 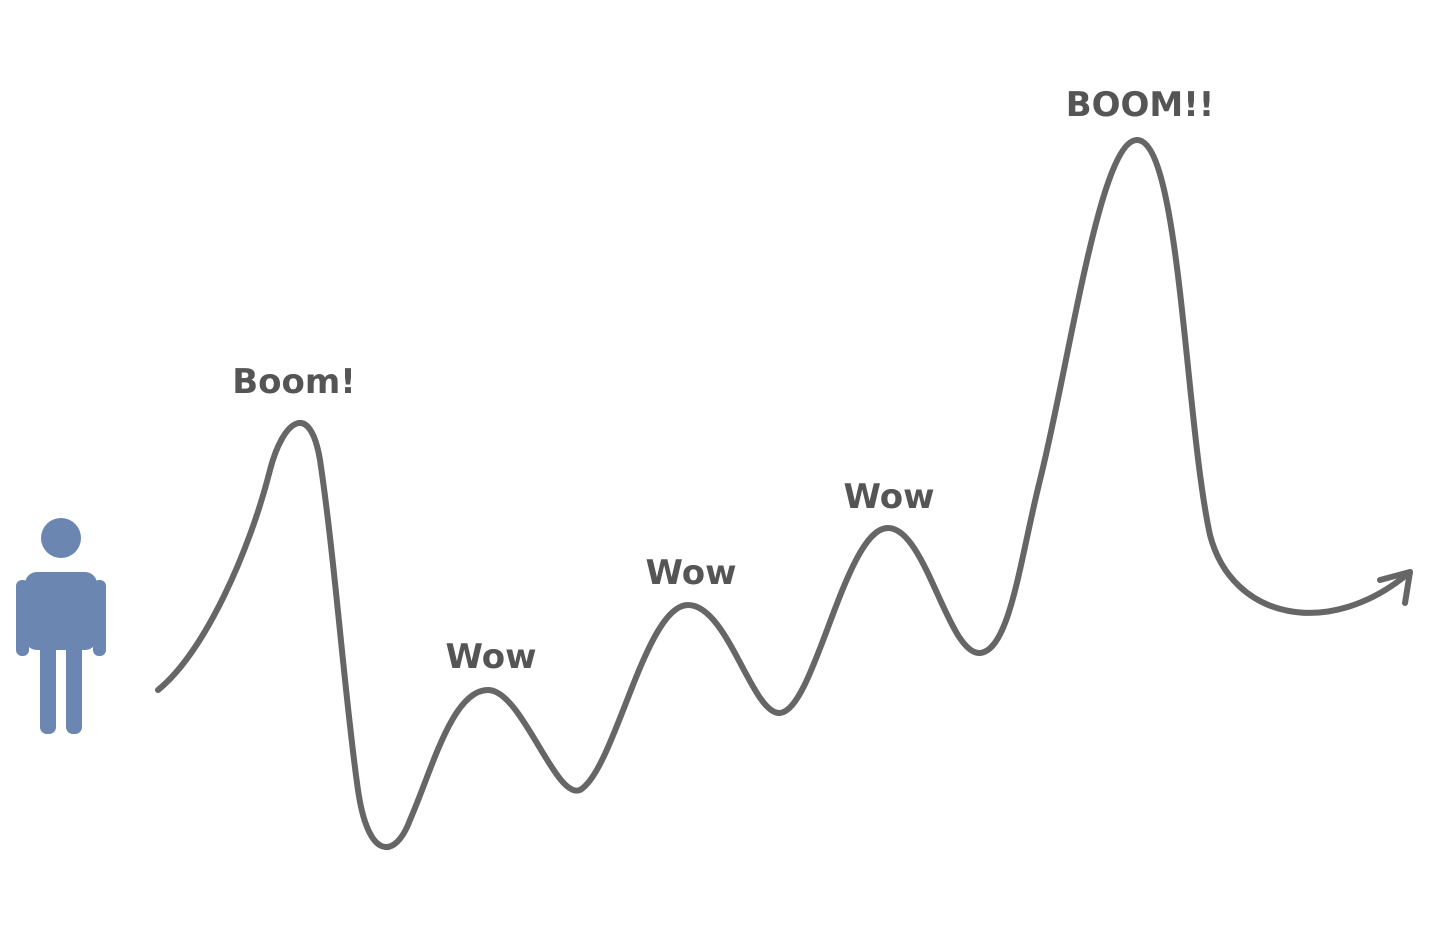 I want to click on label-wow-2: Wow, so click(x=690, y=573).